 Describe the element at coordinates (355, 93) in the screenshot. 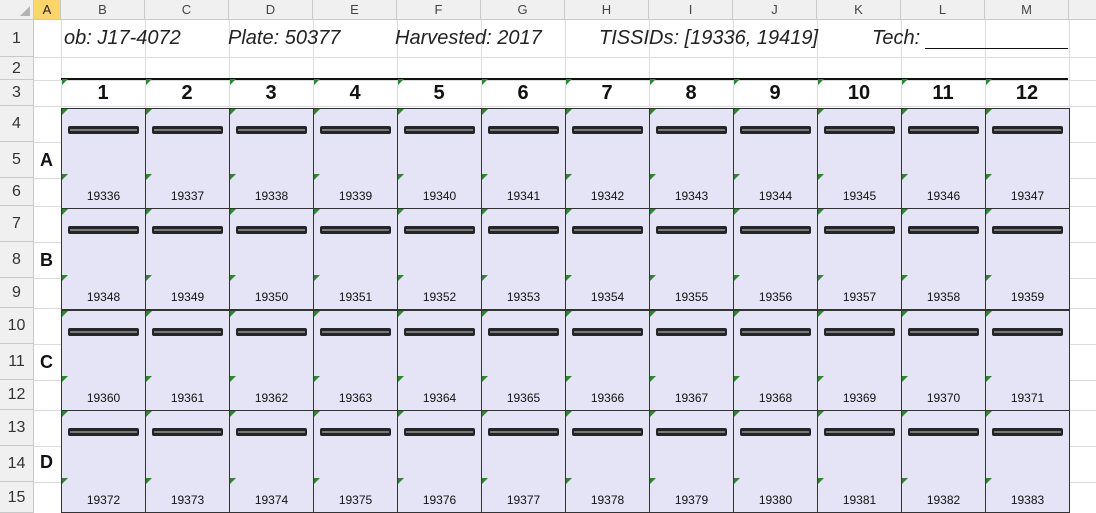

I see `plate-column-4: 4` at that location.